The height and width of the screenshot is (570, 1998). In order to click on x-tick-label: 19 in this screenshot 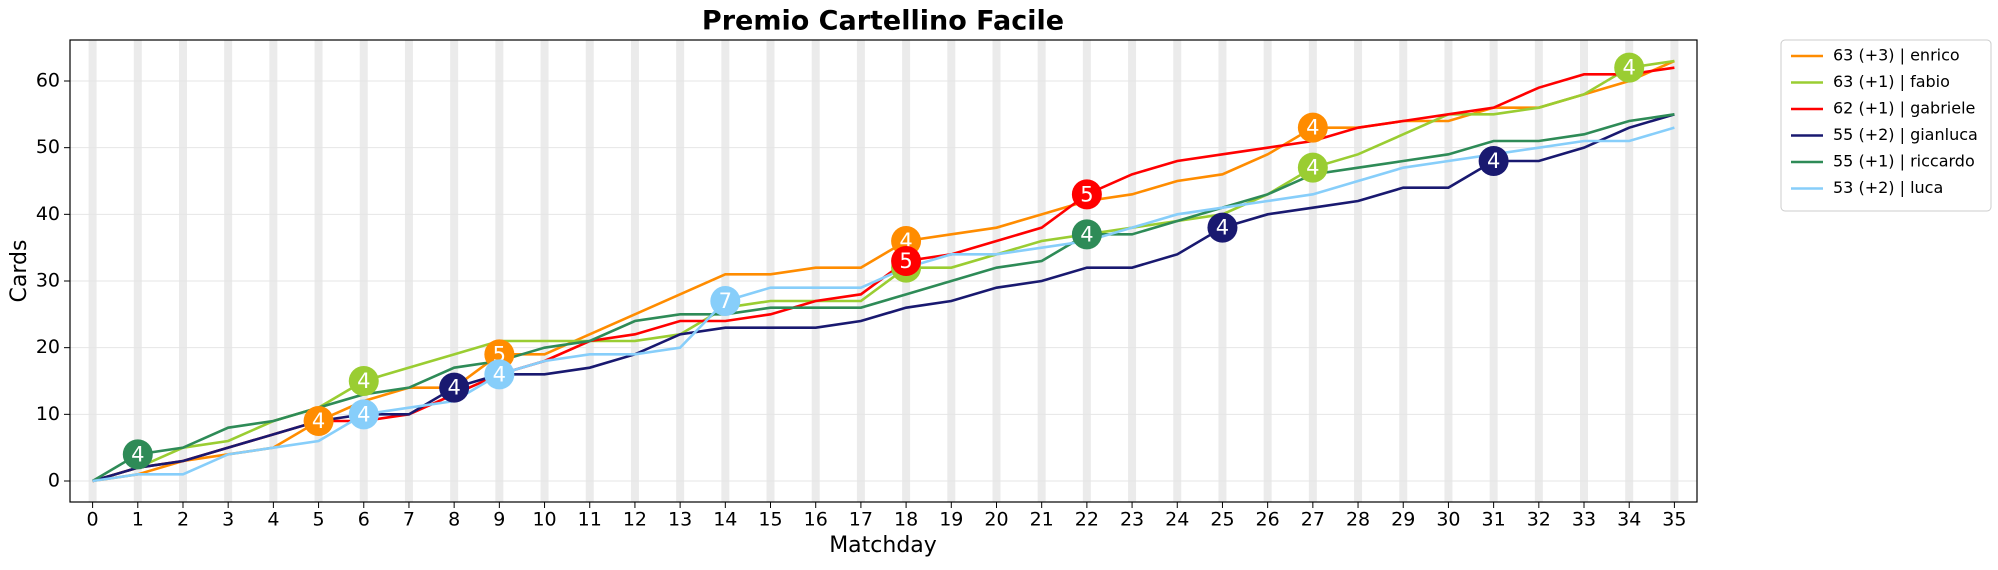, I will do `click(951, 520)`.